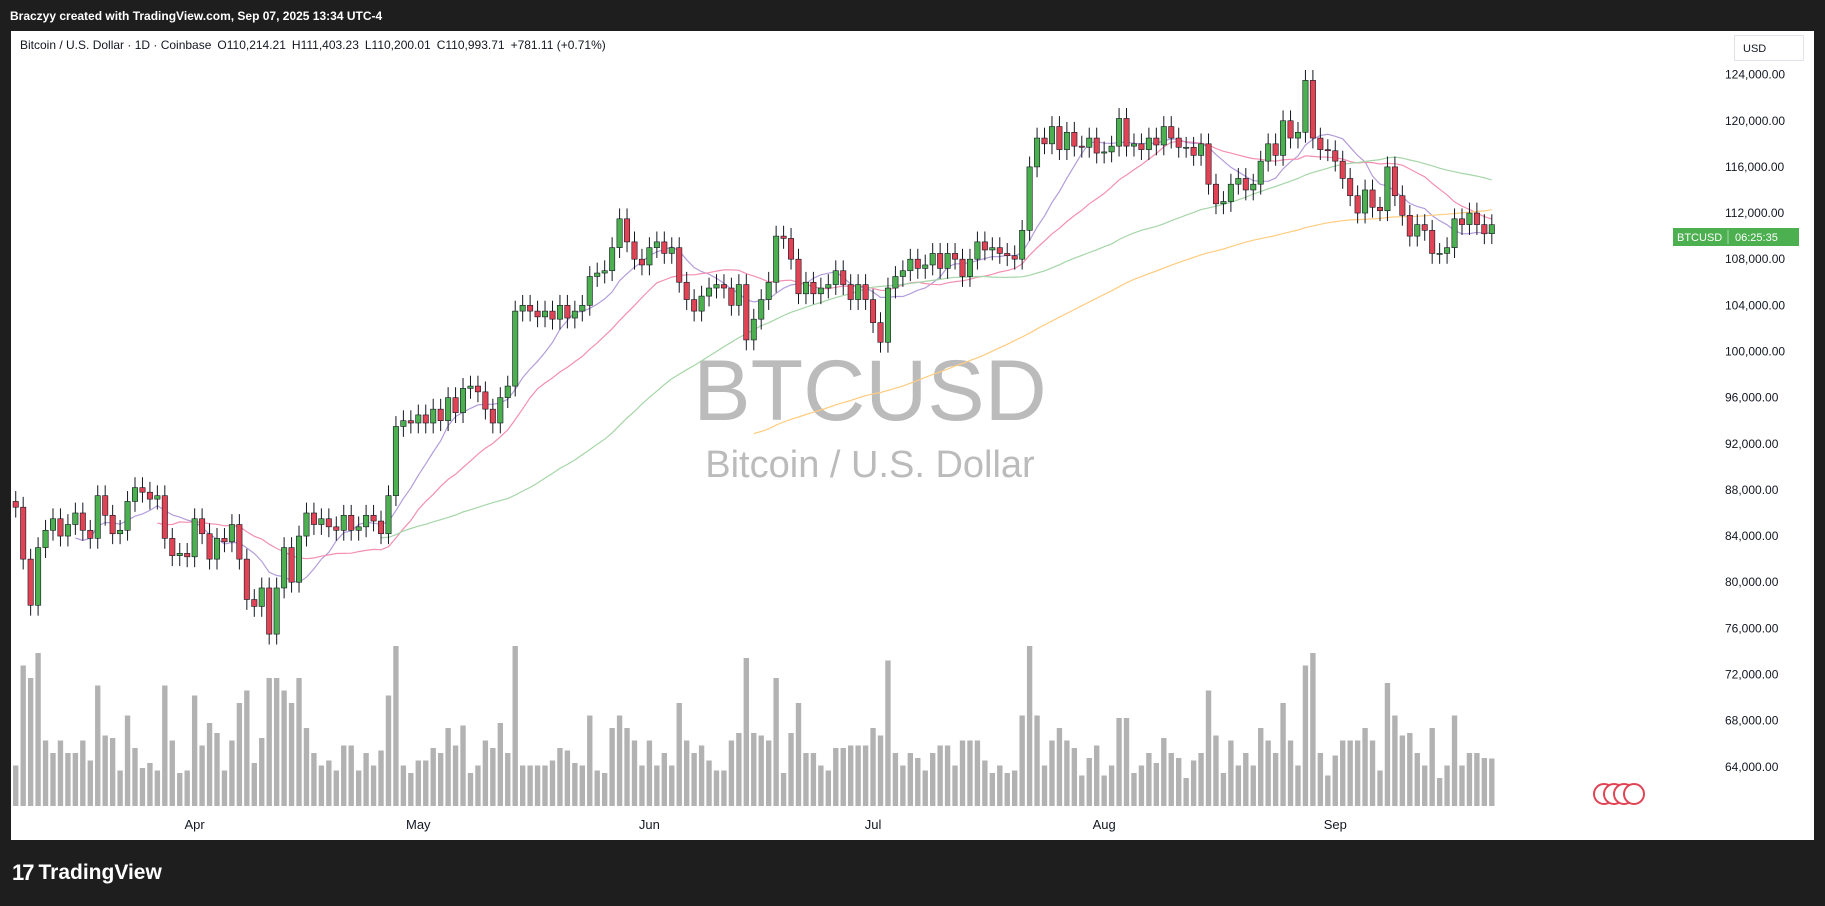 Image resolution: width=1825 pixels, height=906 pixels. Describe the element at coordinates (1752, 628) in the screenshot. I see `y-tick-label: 76,000.00` at that location.